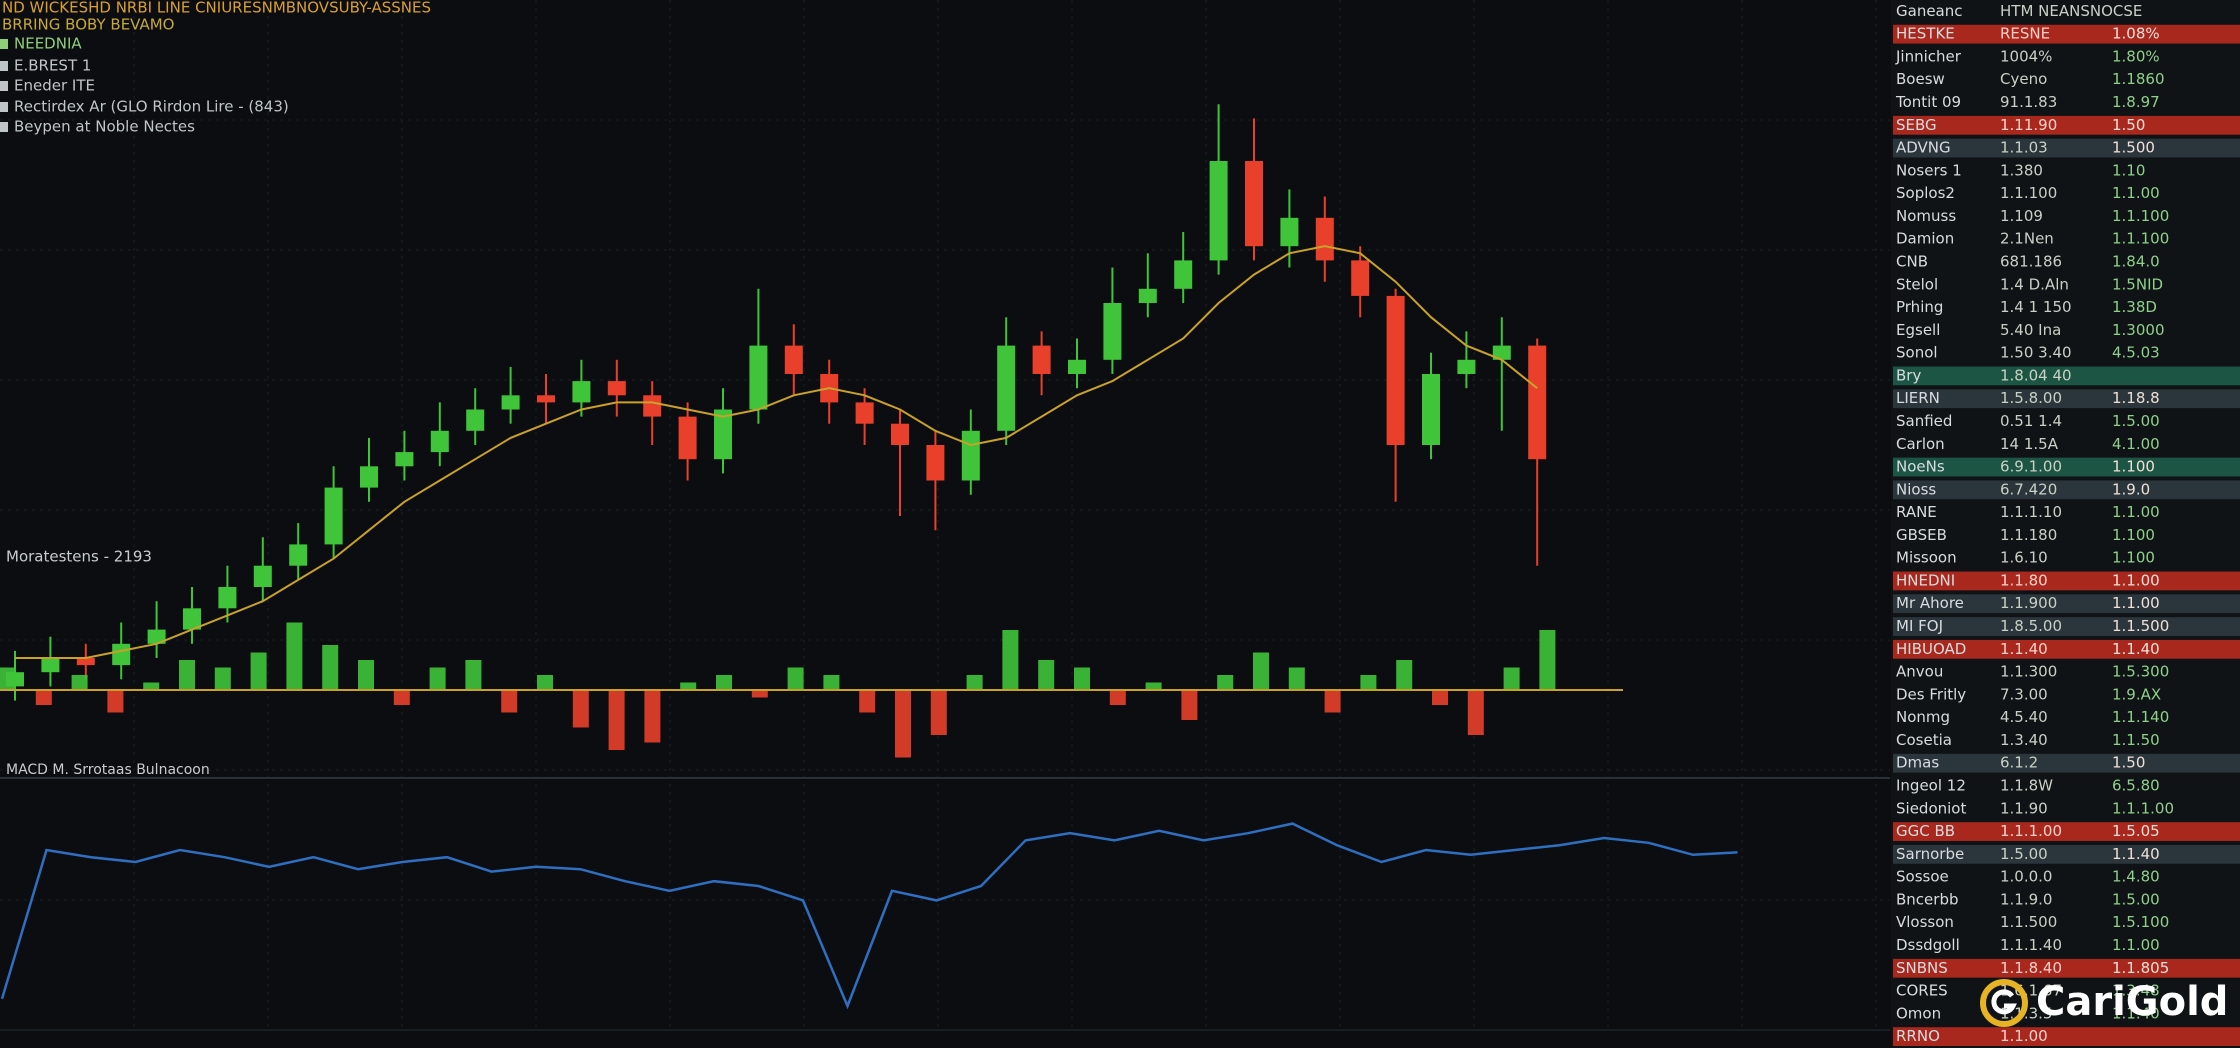  Describe the element at coordinates (79, 557) in the screenshot. I see `study-label: Moratestens - 2193` at that location.